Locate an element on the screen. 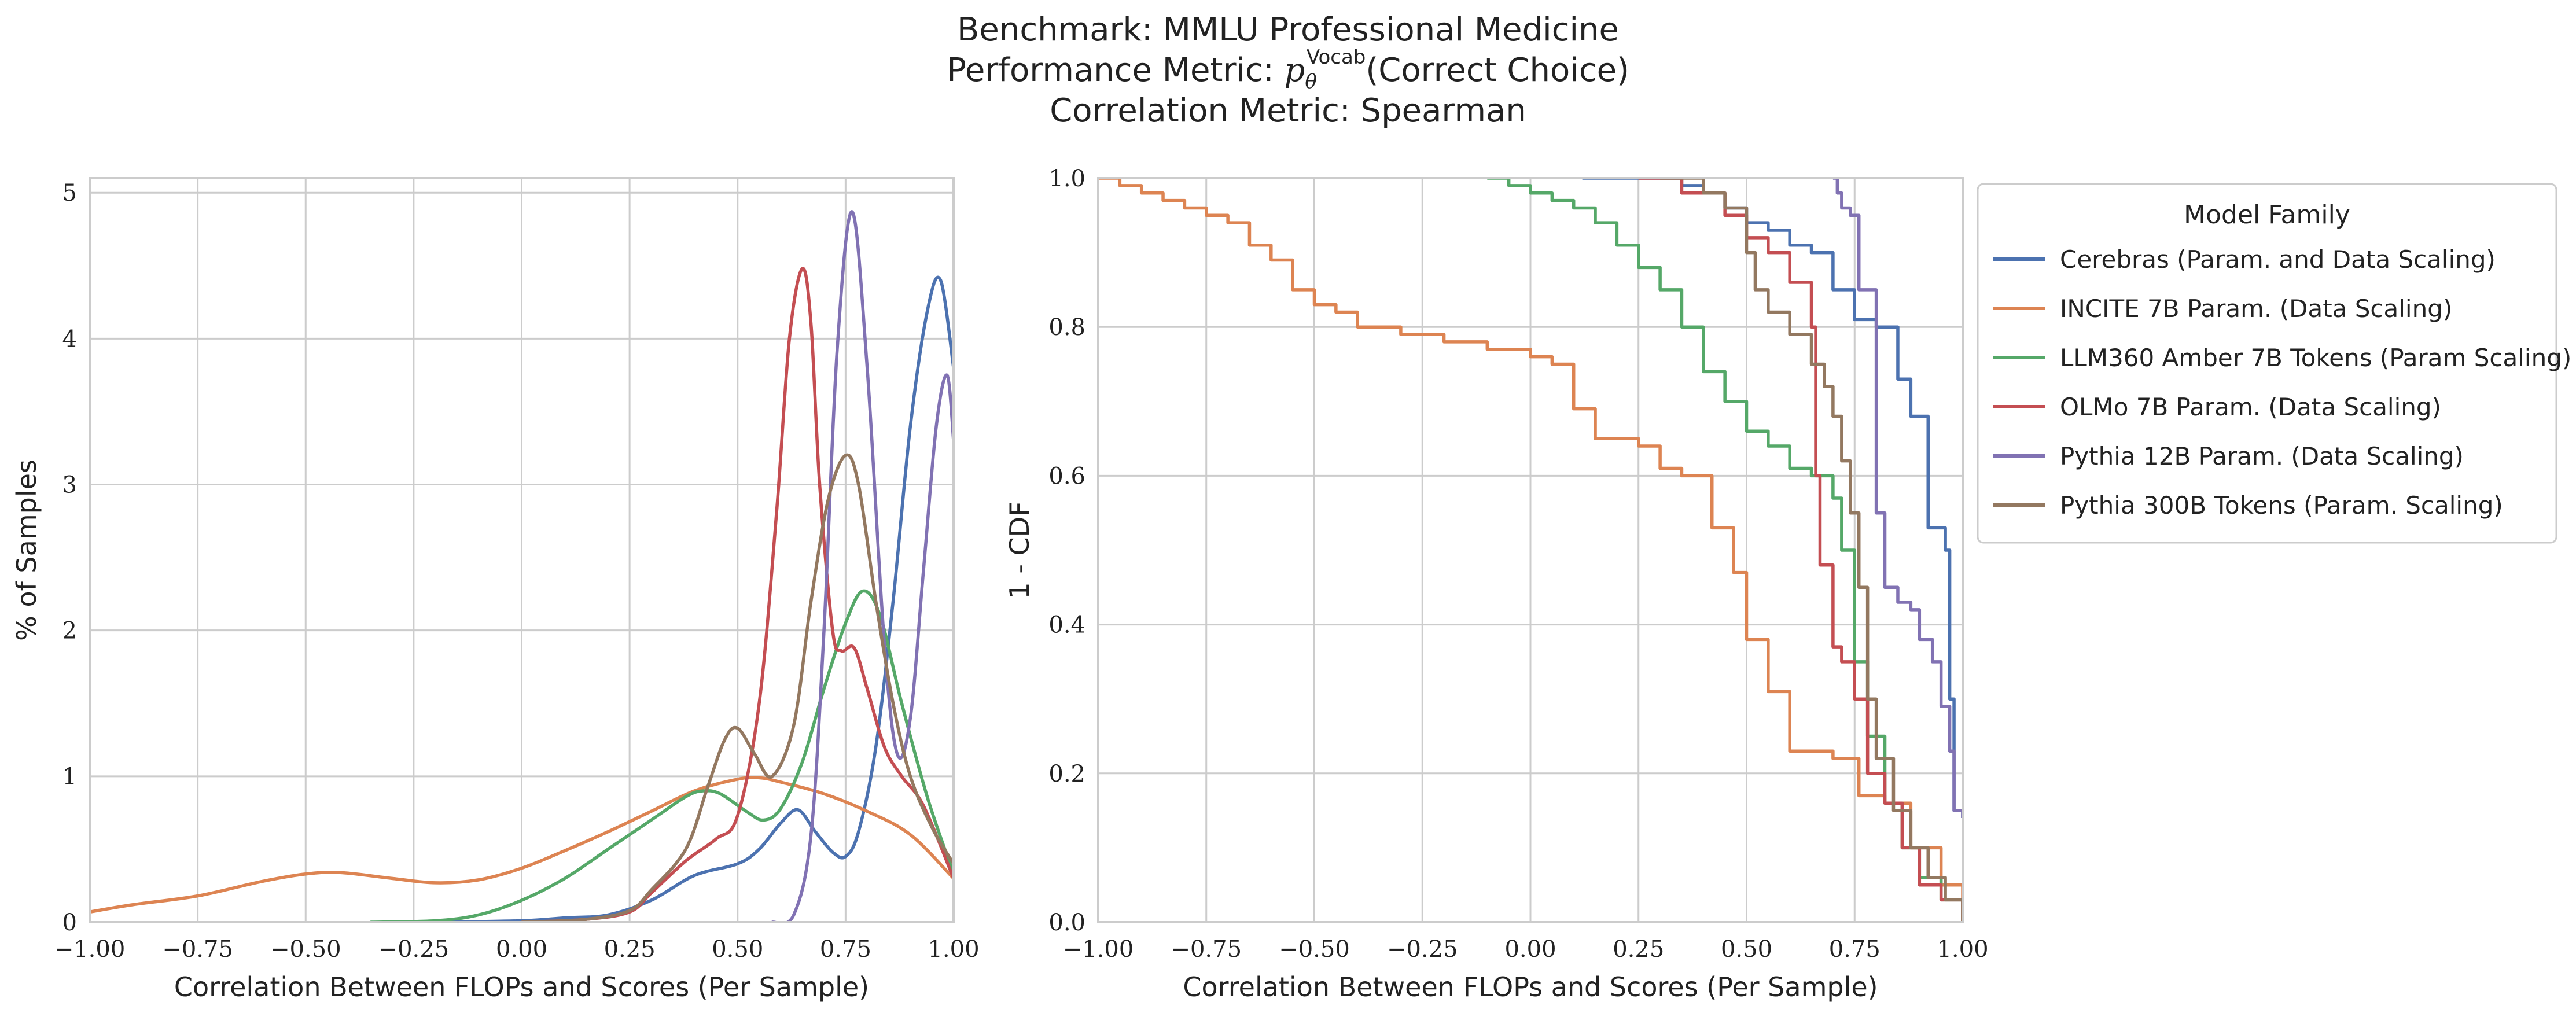 This screenshot has height=1024, width=2576. kde-series-olmo-7b-param-data-scaling is located at coordinates (737, 594).